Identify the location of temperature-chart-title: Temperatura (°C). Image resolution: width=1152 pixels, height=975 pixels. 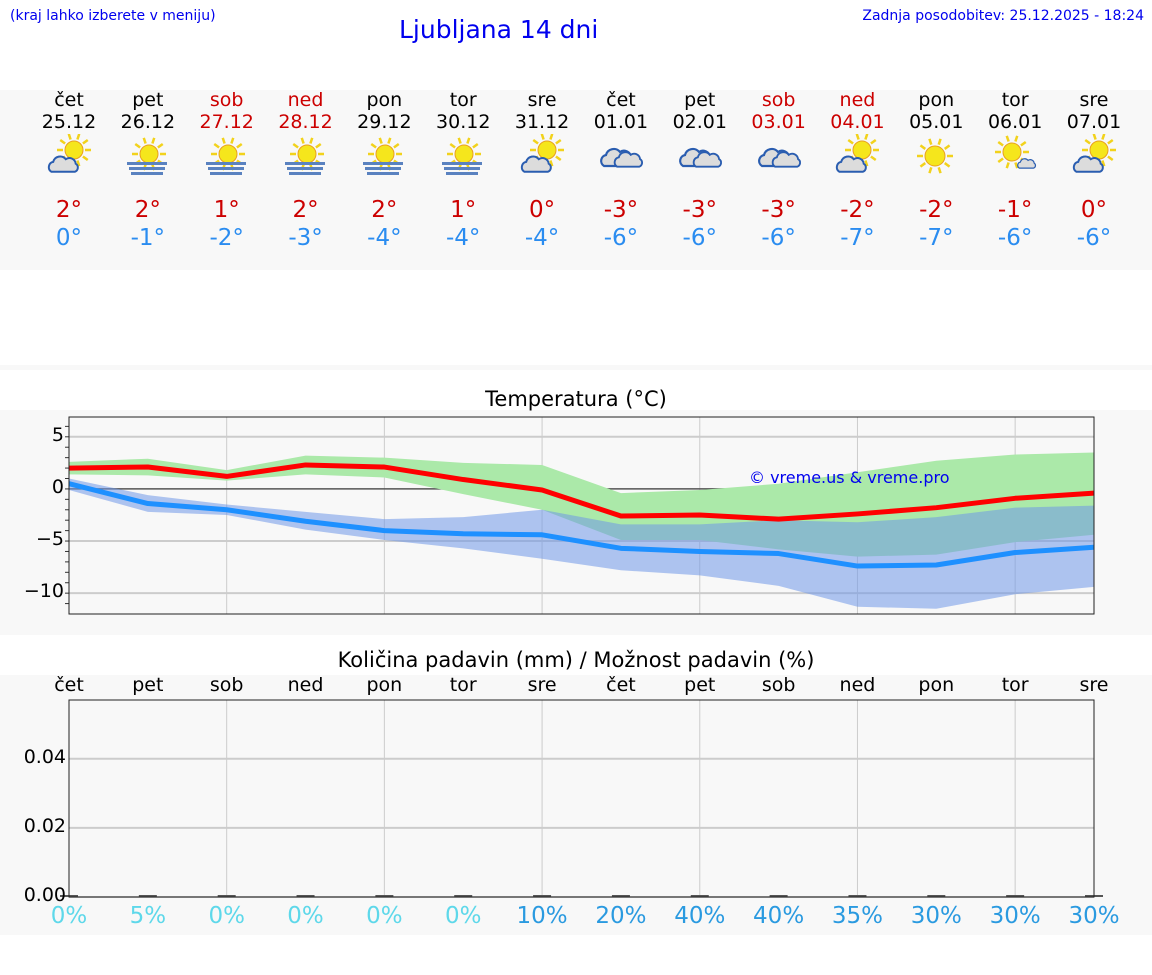
(576, 399).